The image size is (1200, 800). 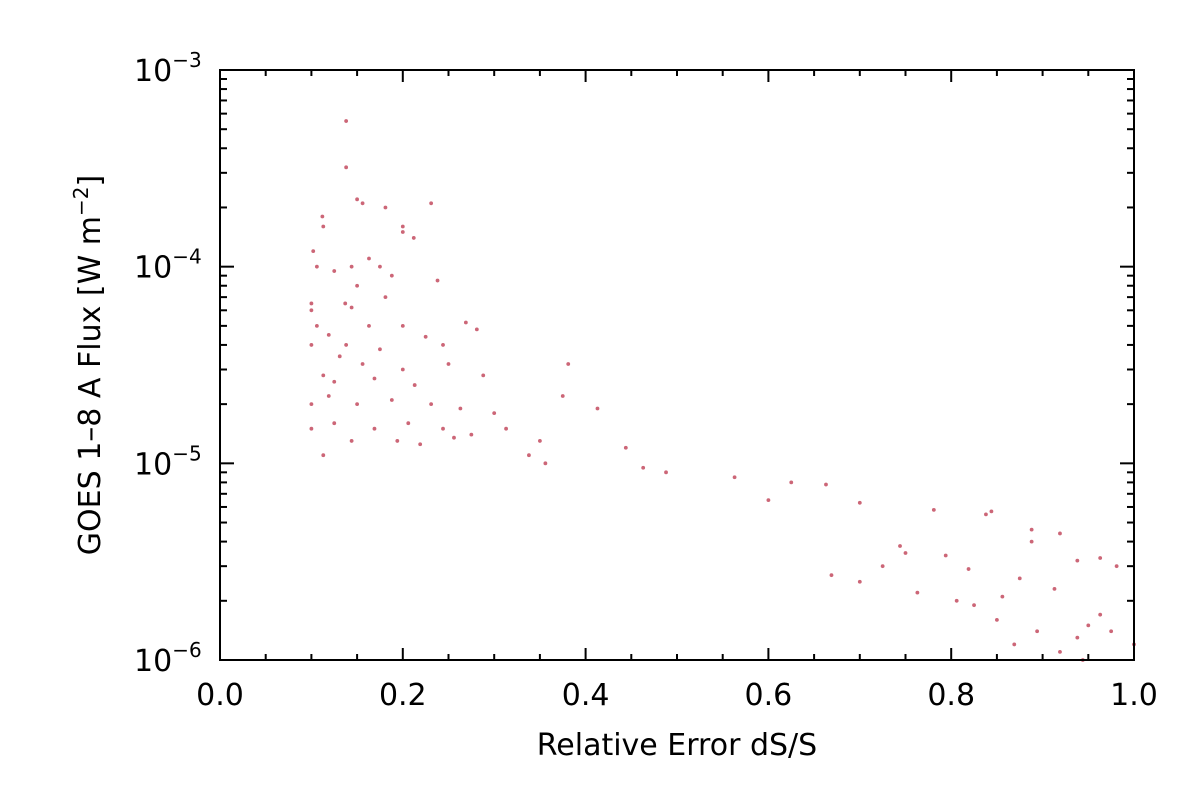 I want to click on y-tick-label: 10⁻⁶, so click(x=168, y=658).